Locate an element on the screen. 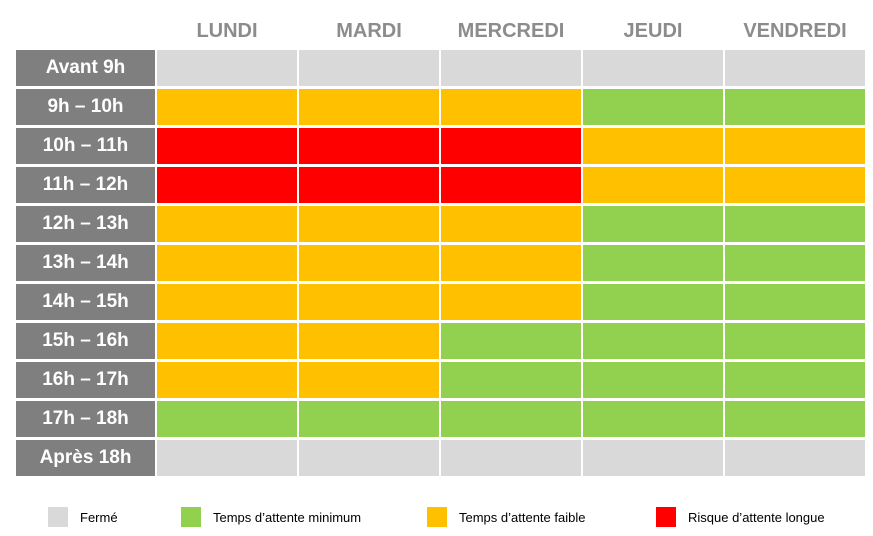 The height and width of the screenshot is (536, 873). row-label: Après 18h is located at coordinates (85, 458).